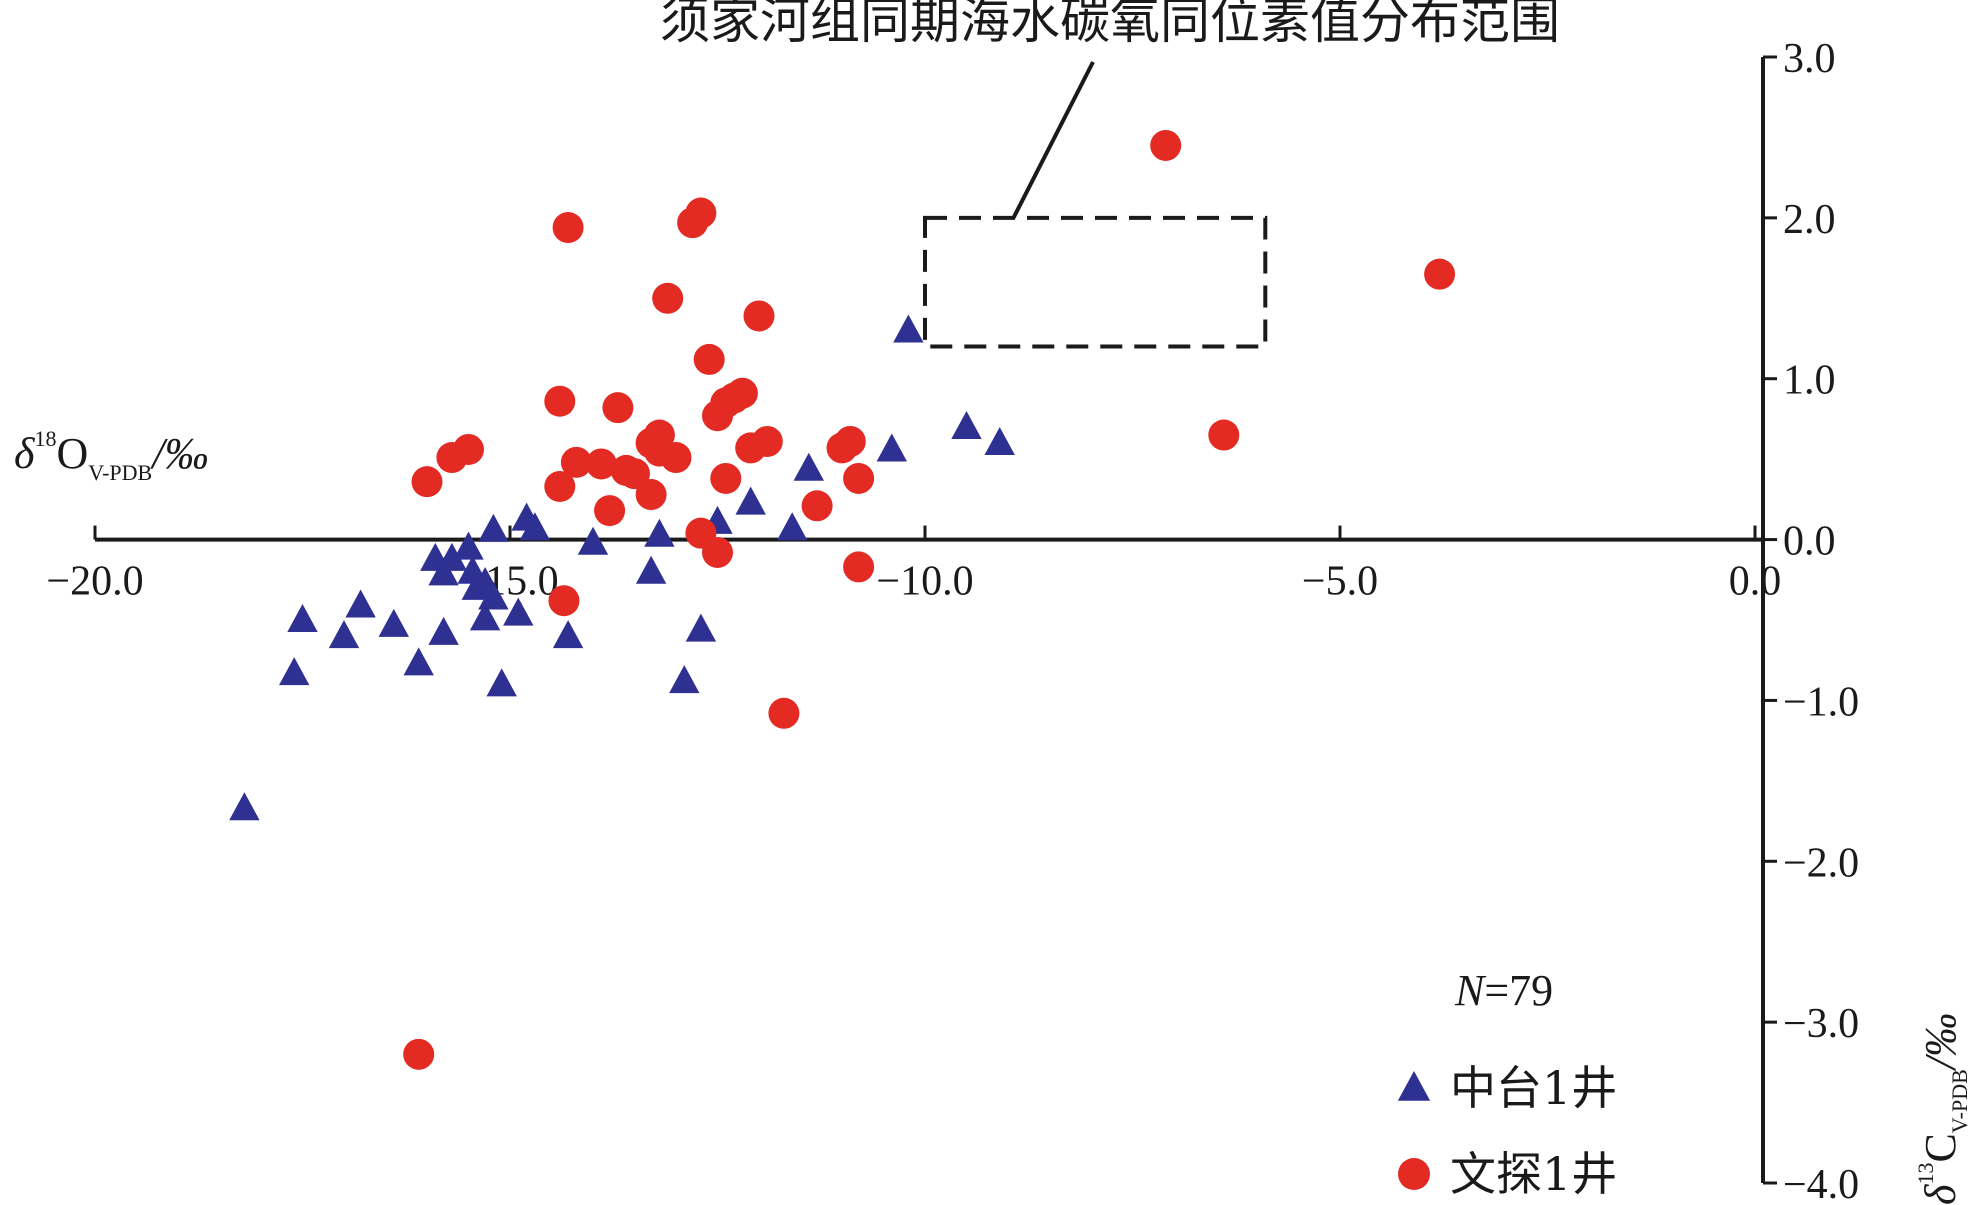  I want to click on y-tick-label: 2.0, so click(1809, 220).